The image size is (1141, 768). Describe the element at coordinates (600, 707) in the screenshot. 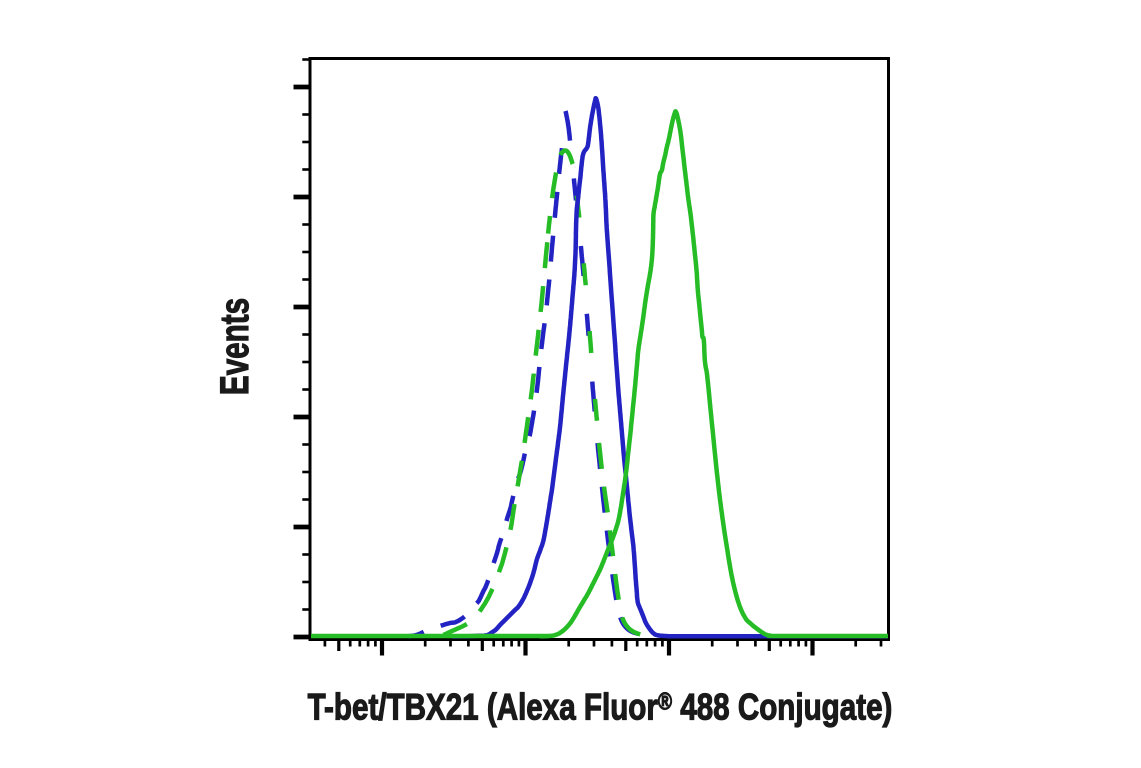

I see `svg-text:T-bet/TBX21 (Alexa Fluor® 488: T-bet/TBX21 (Alexa Fluor® 488 Conjugate)` at that location.